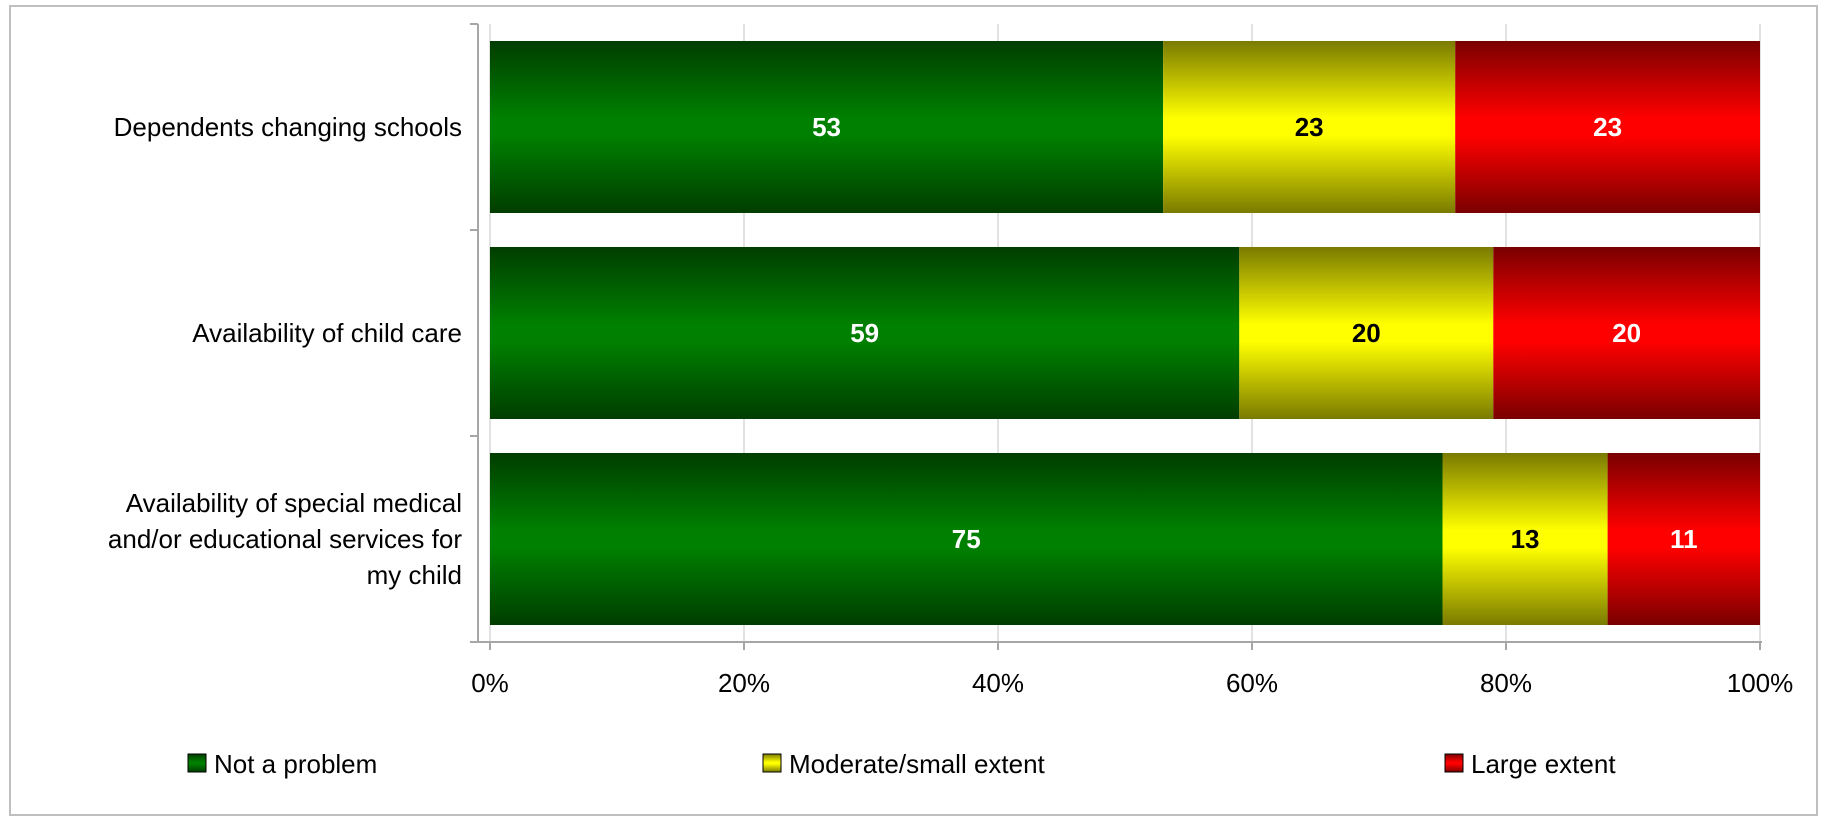 The image size is (1827, 821). What do you see at coordinates (285, 539) in the screenshot?
I see `category-label: and/or educational services for` at bounding box center [285, 539].